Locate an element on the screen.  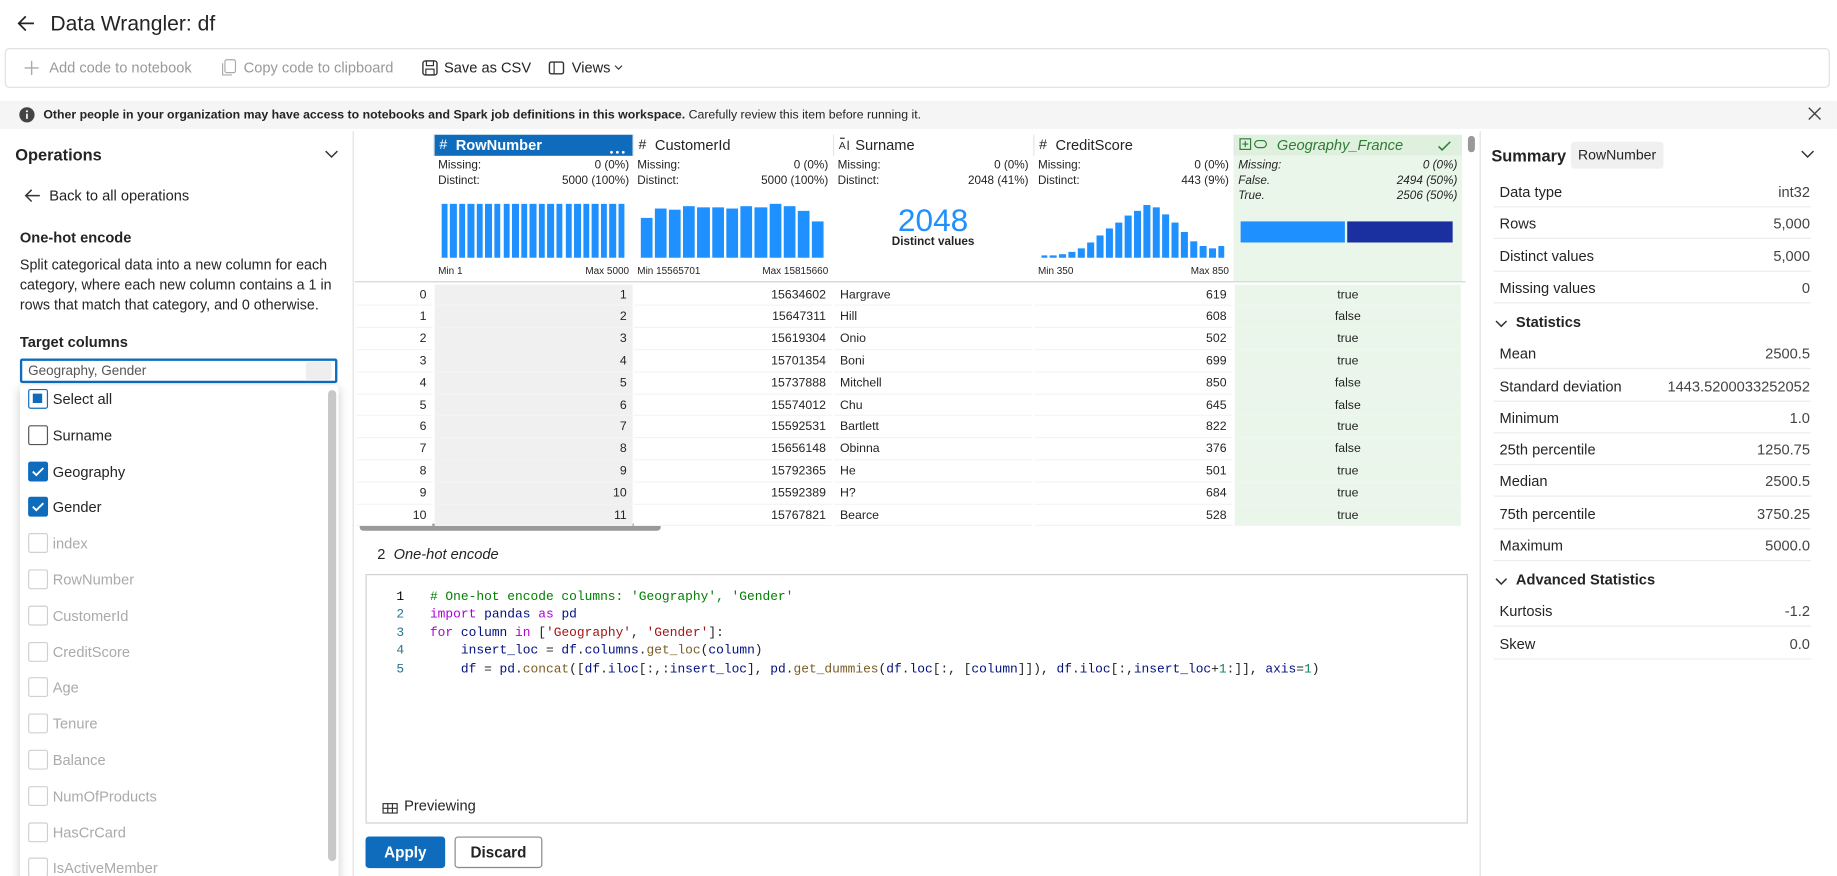
stat-value: 2048 (41%) is located at coordinates (998, 181).